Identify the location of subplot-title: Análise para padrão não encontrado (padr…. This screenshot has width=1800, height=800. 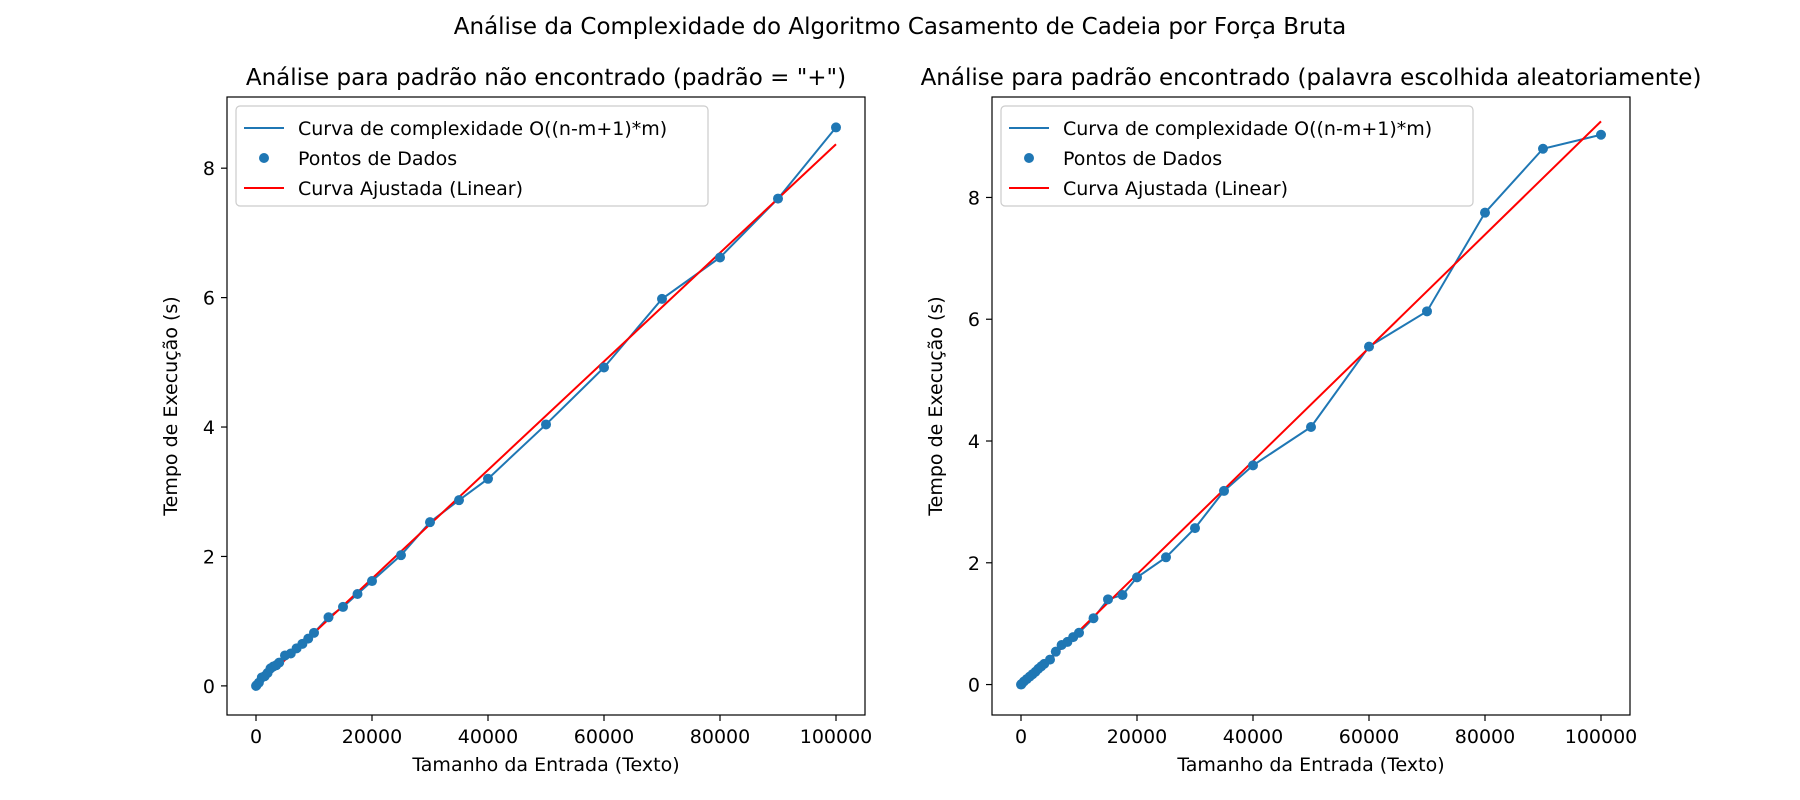
(546, 78).